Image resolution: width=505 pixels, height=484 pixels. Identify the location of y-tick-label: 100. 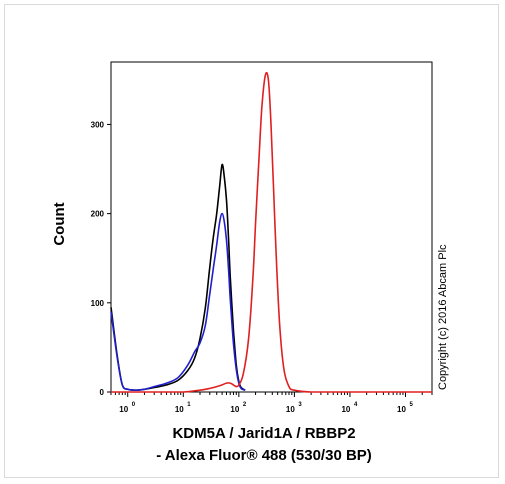
(98, 303).